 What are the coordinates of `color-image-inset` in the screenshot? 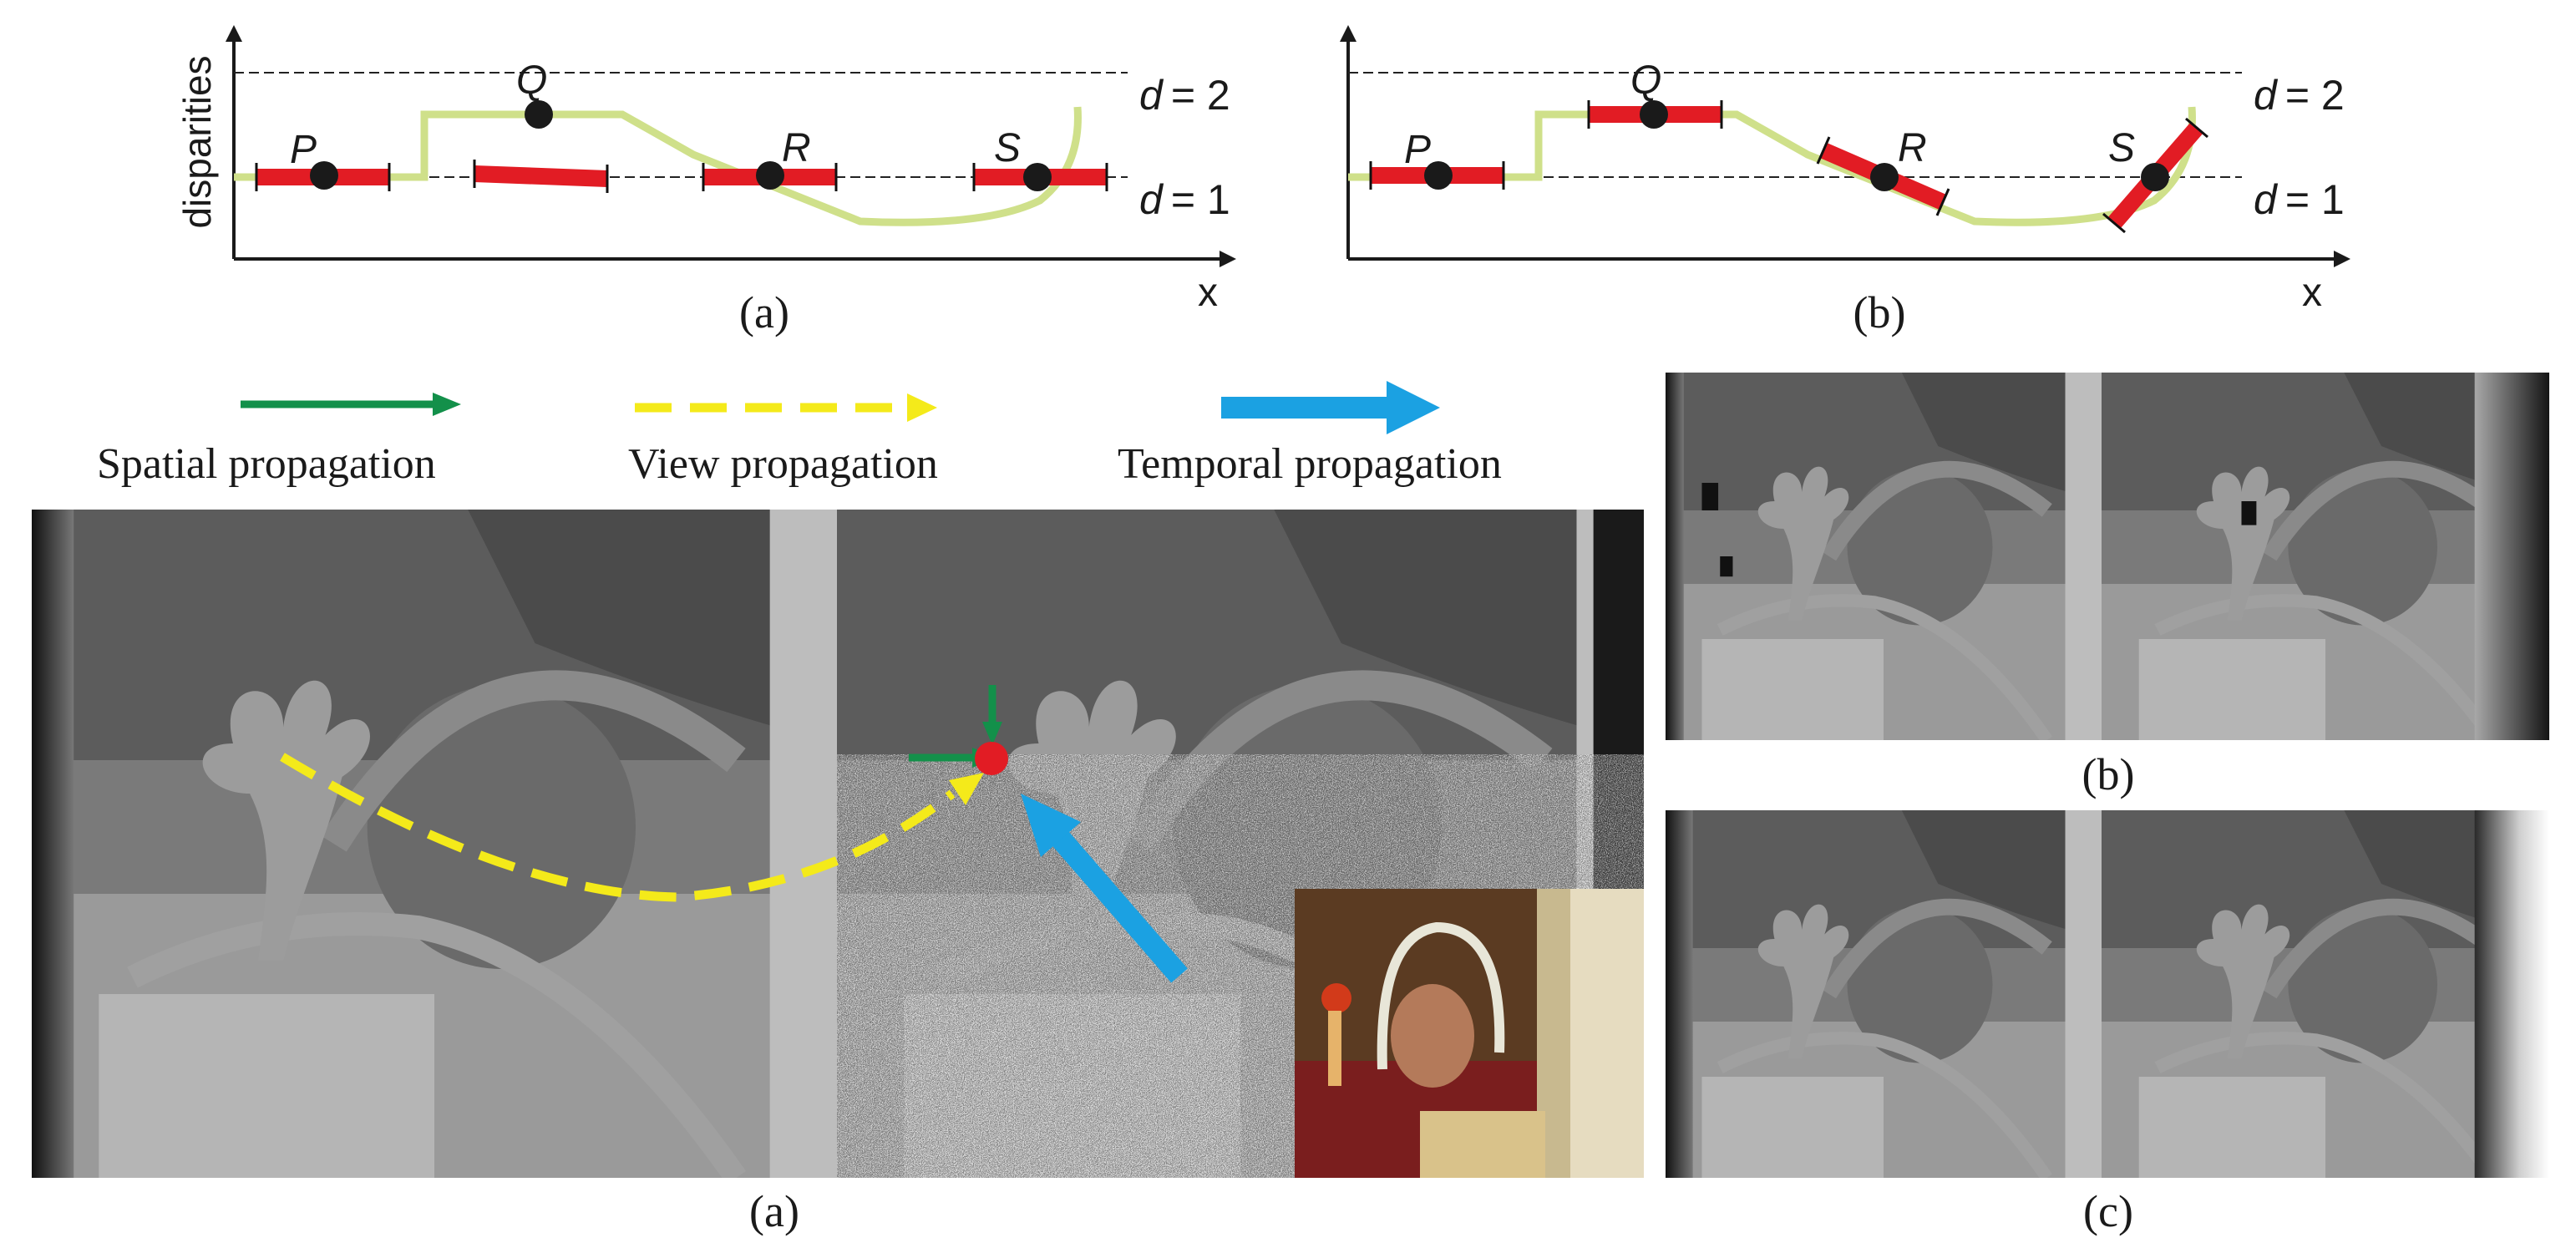 It's located at (1469, 1033).